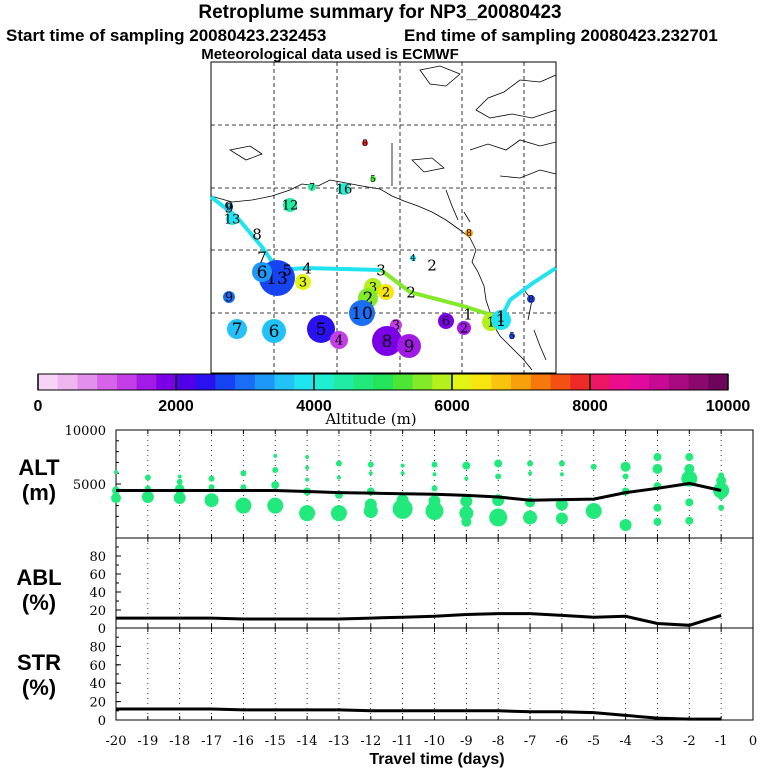 The width and height of the screenshot is (768, 768). I want to click on plume-marker-label: 3, so click(396, 326).